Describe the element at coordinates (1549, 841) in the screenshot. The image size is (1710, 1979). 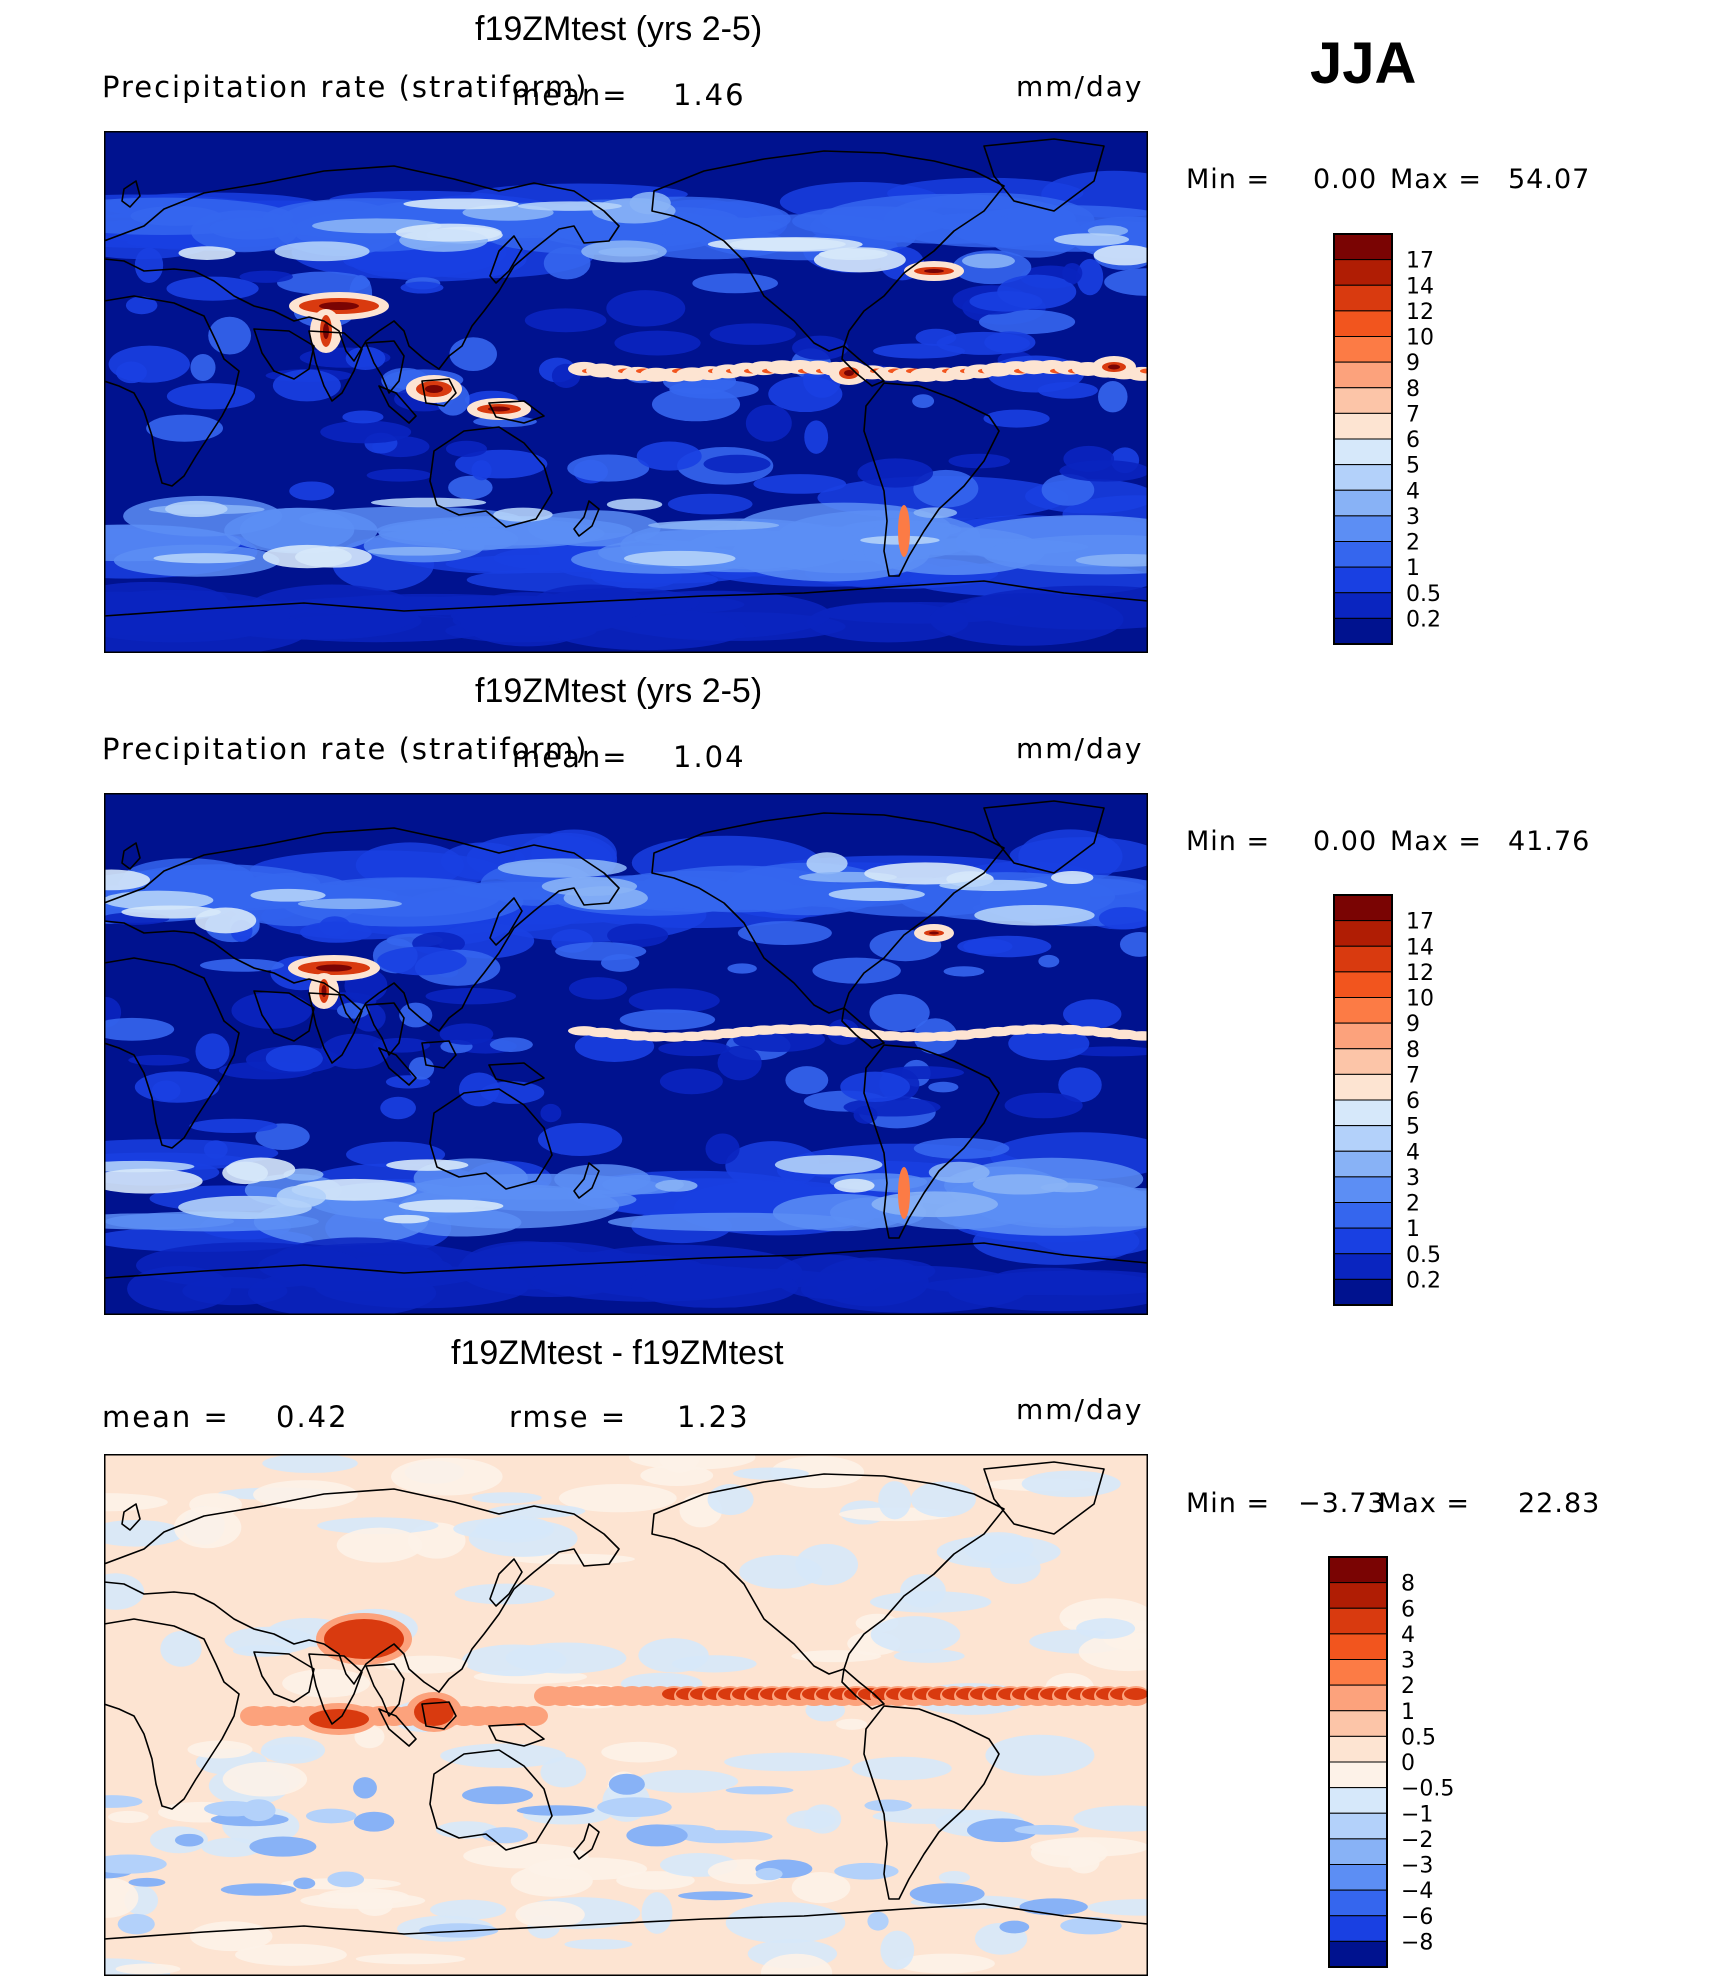
I see `panel2-max-value: 41.76` at that location.